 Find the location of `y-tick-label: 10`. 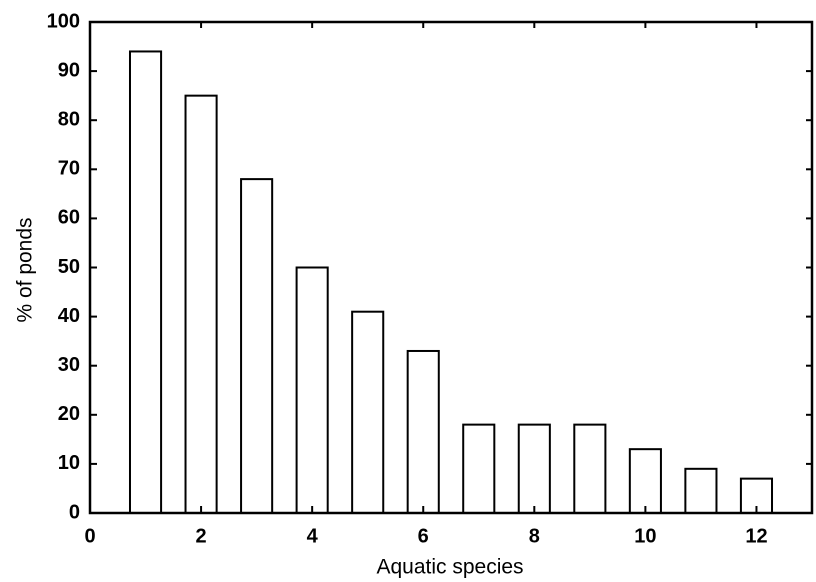

y-tick-label: 10 is located at coordinates (69, 463).